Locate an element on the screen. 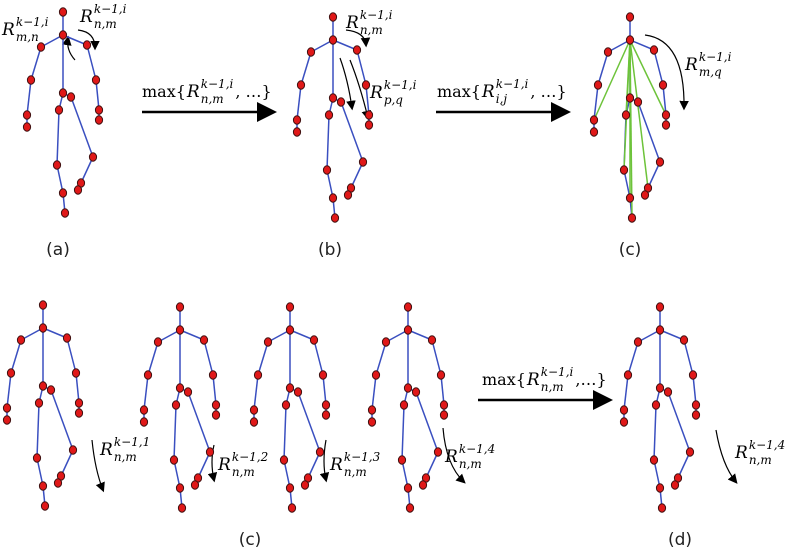 The height and width of the screenshot is (558, 788). panel-label: (a) is located at coordinates (58, 250).